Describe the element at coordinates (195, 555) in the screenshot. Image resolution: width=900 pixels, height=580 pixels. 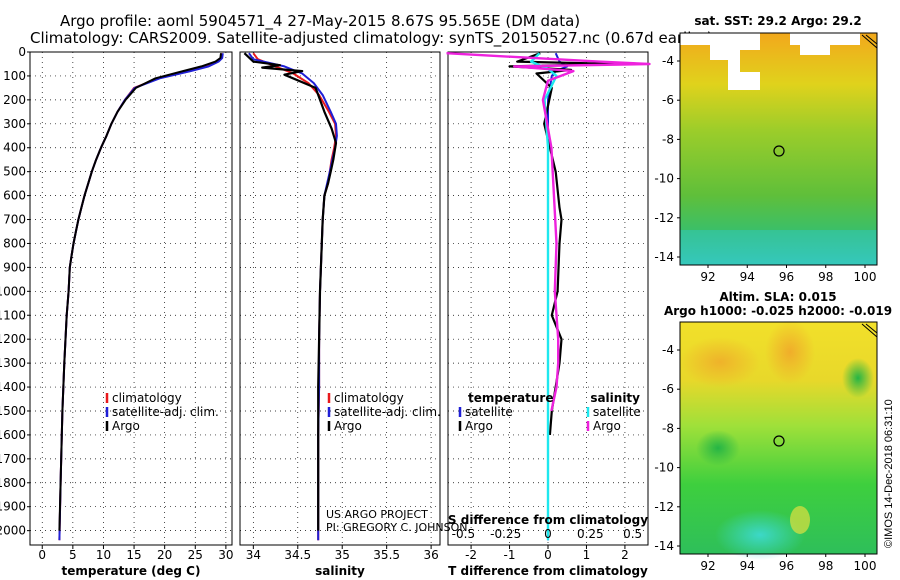
I see `x-tick-label: 25` at that location.